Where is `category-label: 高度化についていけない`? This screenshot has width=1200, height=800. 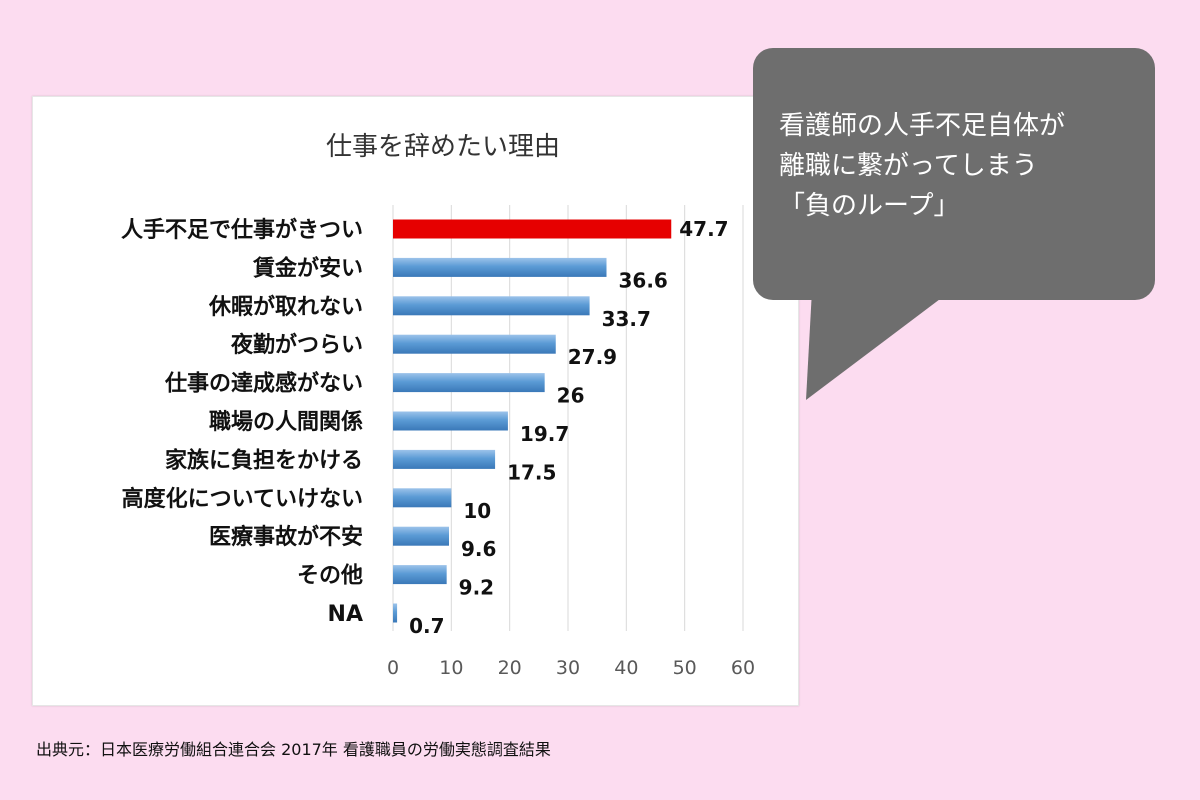
category-label: 高度化についていけない is located at coordinates (242, 499).